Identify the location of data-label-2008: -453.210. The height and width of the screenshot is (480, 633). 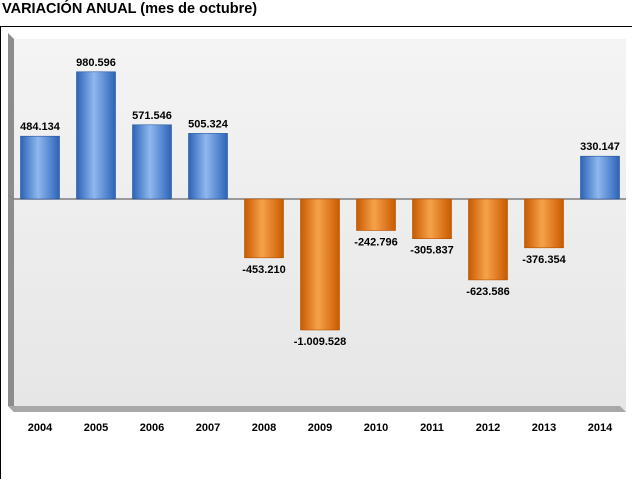
(263, 270).